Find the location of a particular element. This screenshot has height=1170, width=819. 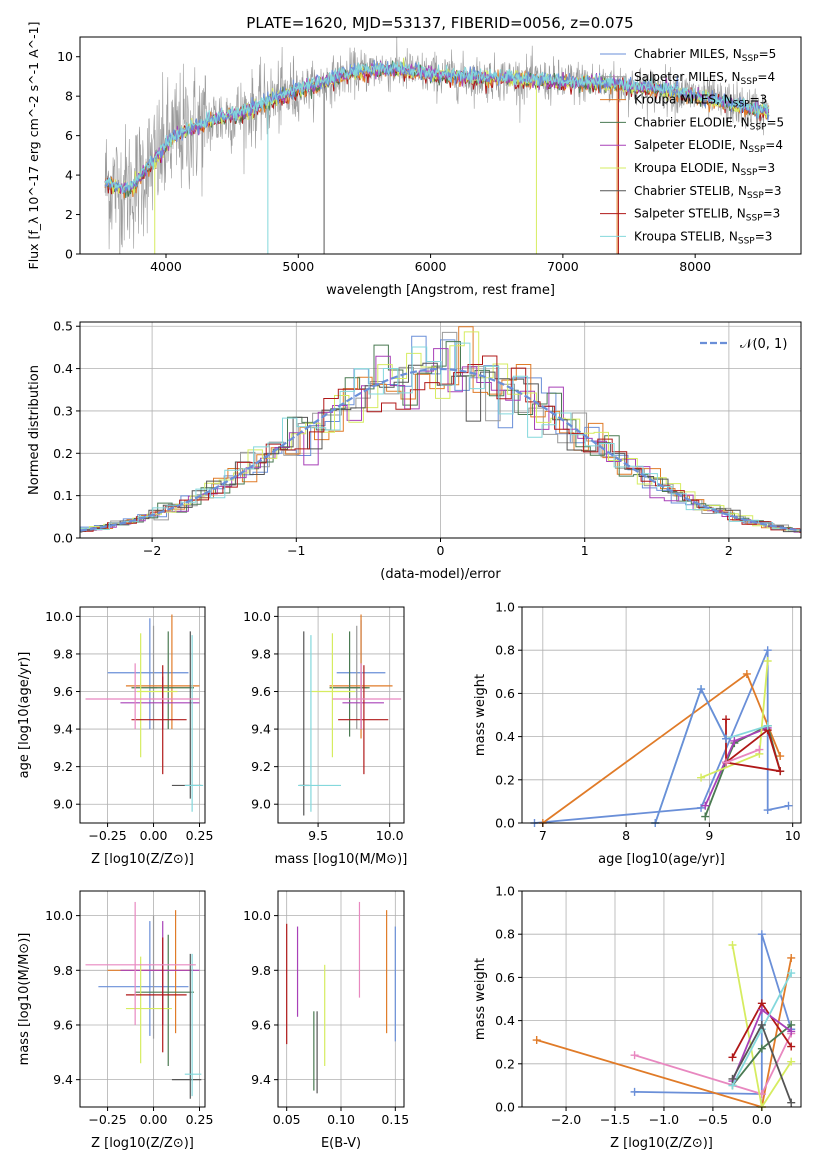

legend-label: Kroupa ELODIE, N is located at coordinates (687, 168).